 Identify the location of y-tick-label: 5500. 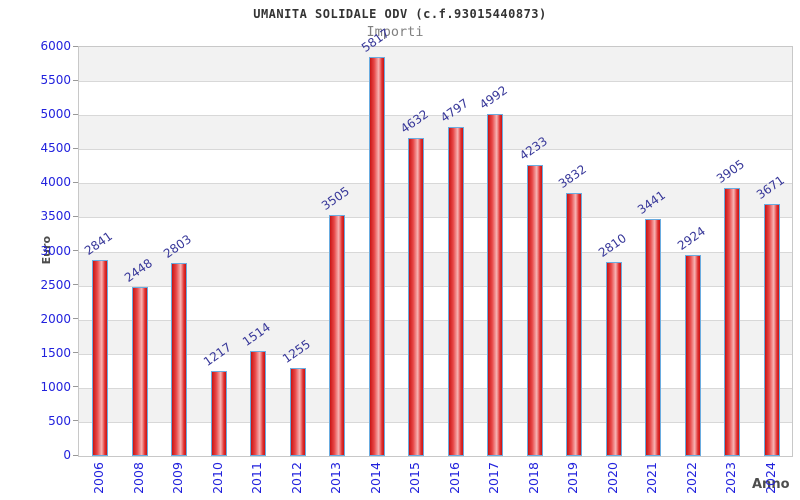
(55, 80).